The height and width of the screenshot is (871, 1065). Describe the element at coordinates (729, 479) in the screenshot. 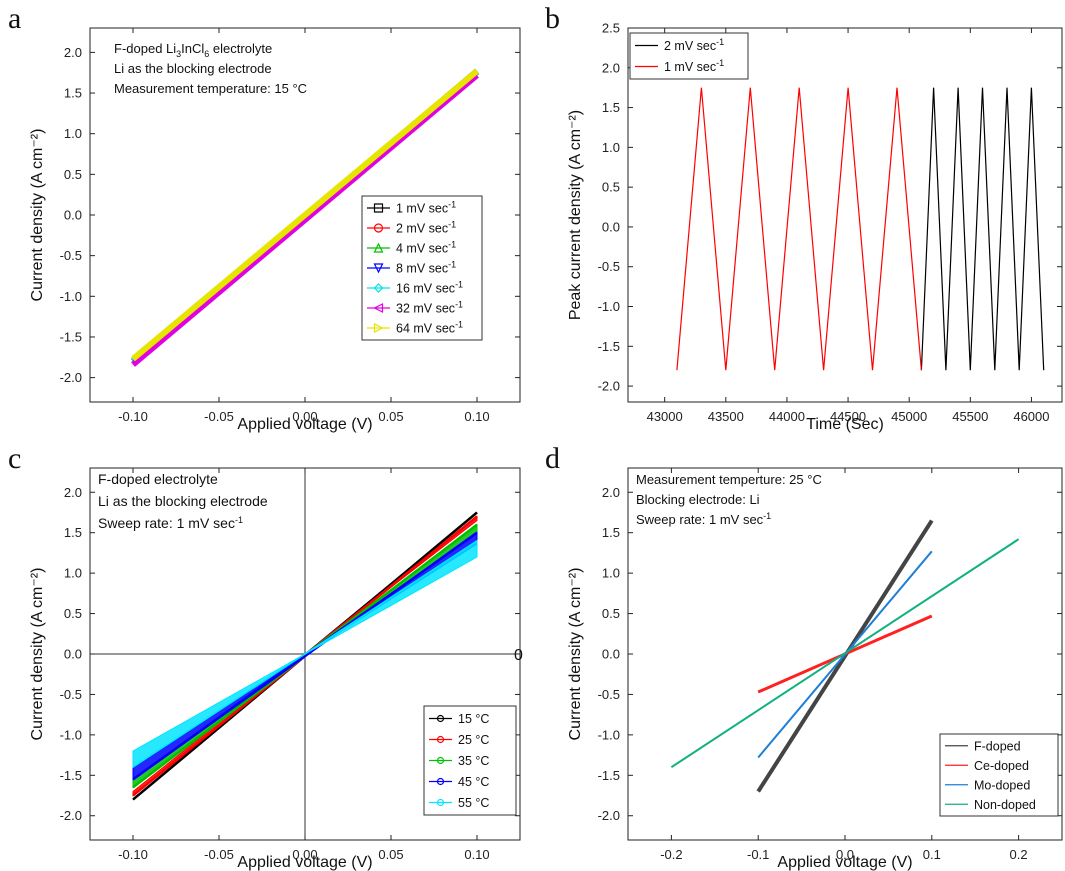

I see `annotation-0: Measurement temperture: 25 °C` at that location.